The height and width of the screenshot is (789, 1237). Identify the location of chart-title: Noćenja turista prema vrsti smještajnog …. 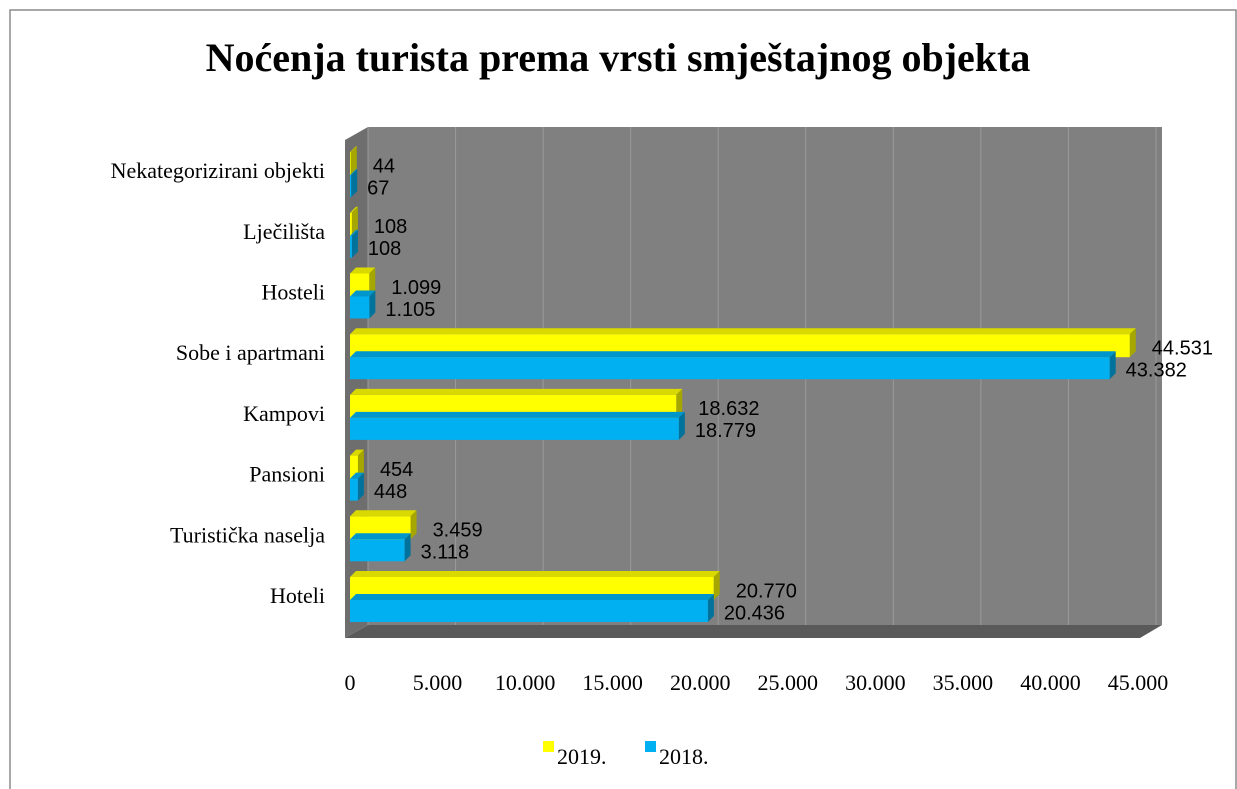
(618, 57).